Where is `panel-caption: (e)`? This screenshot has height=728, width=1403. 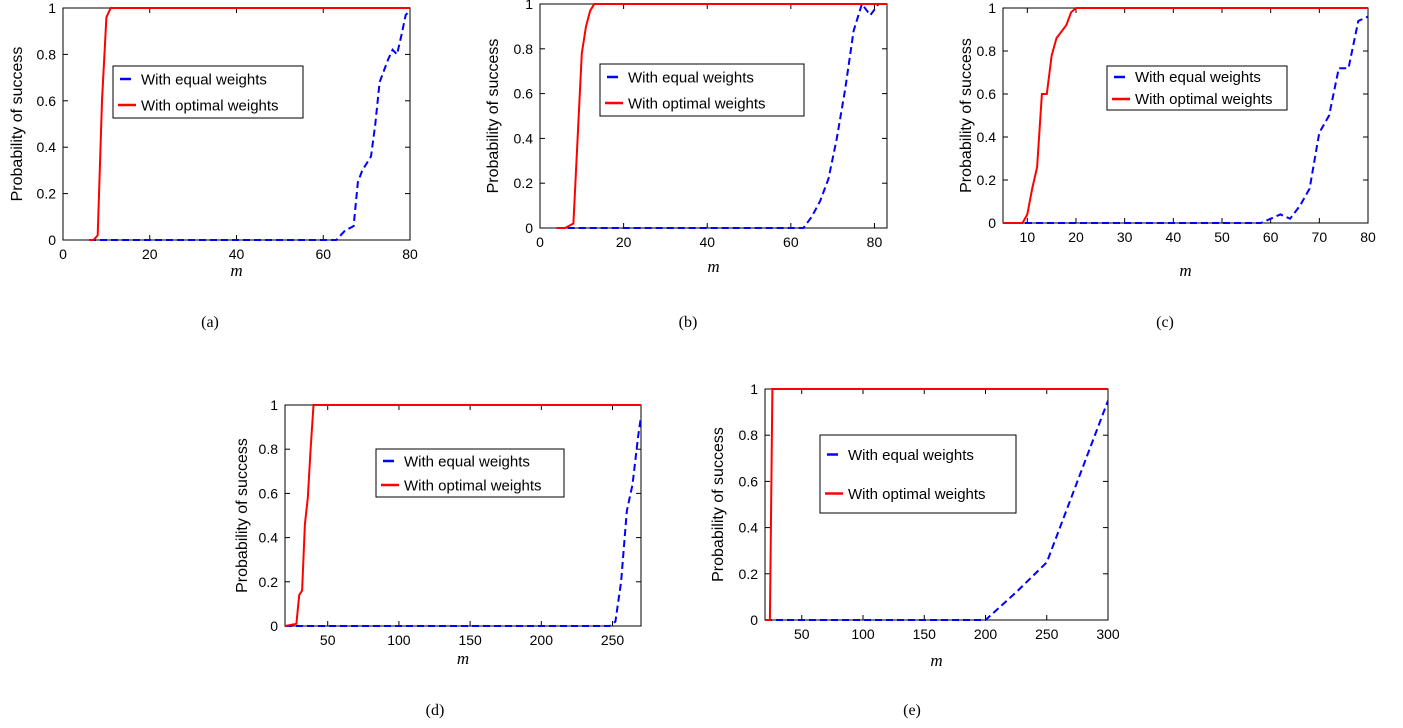 panel-caption: (e) is located at coordinates (912, 710).